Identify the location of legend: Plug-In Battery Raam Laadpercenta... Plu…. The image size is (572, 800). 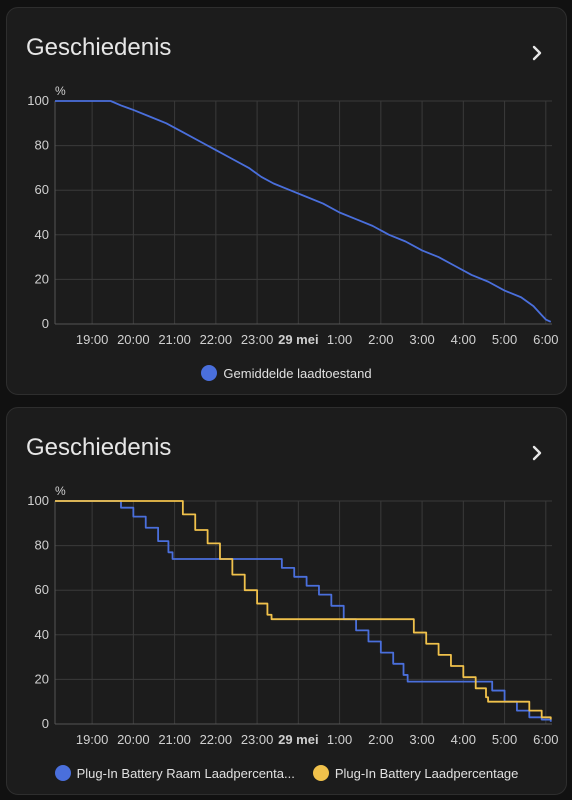
(286, 773).